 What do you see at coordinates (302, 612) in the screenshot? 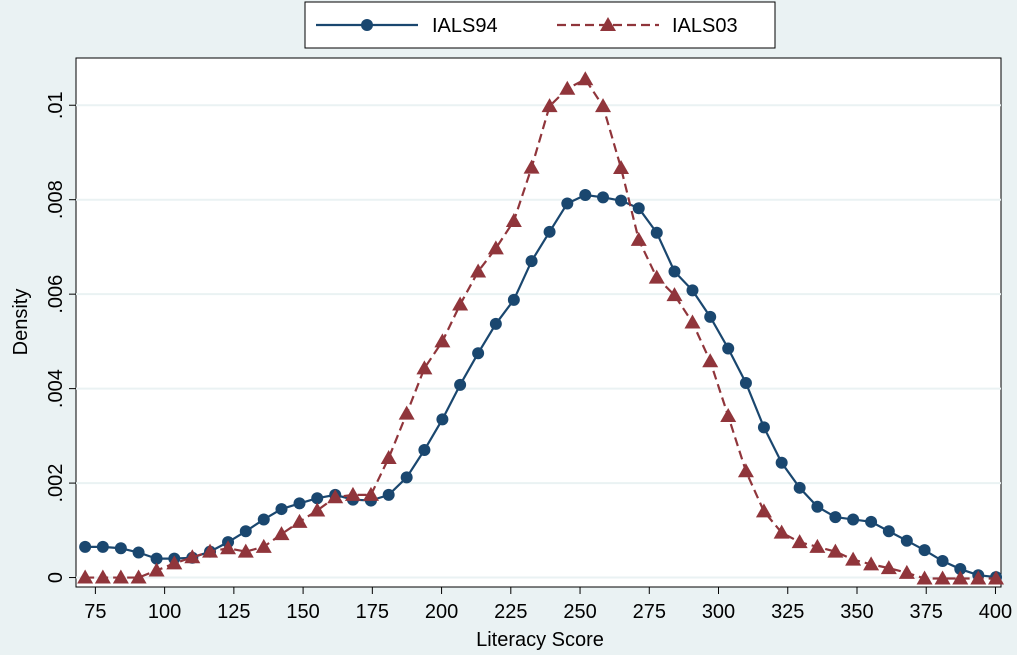
I see `x-tick-label: 150` at bounding box center [302, 612].